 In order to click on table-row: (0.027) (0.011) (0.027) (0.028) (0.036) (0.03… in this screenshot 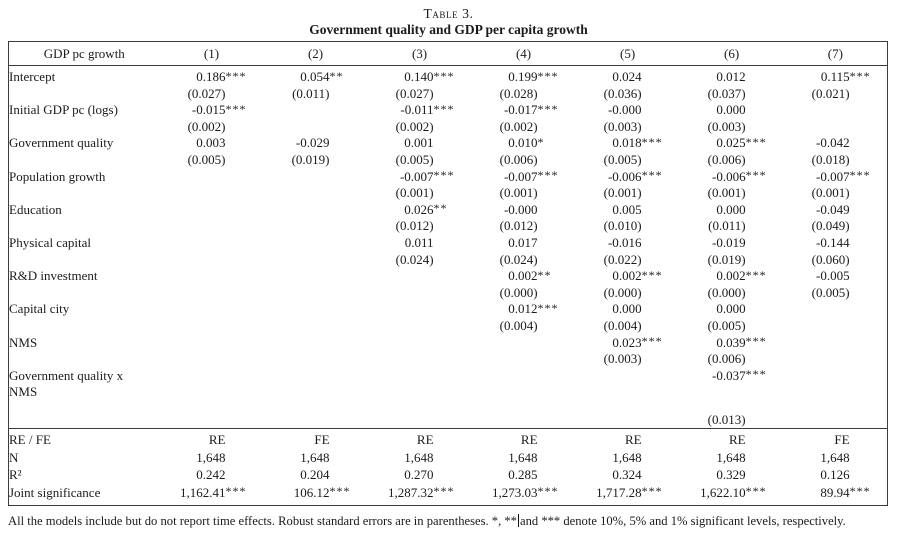, I will do `click(448, 94)`.